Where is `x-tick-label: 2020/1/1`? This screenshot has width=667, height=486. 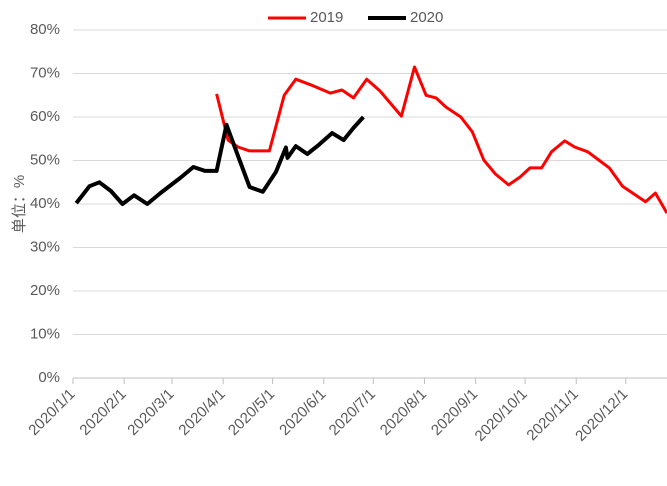 x-tick-label: 2020/1/1 is located at coordinates (51, 412).